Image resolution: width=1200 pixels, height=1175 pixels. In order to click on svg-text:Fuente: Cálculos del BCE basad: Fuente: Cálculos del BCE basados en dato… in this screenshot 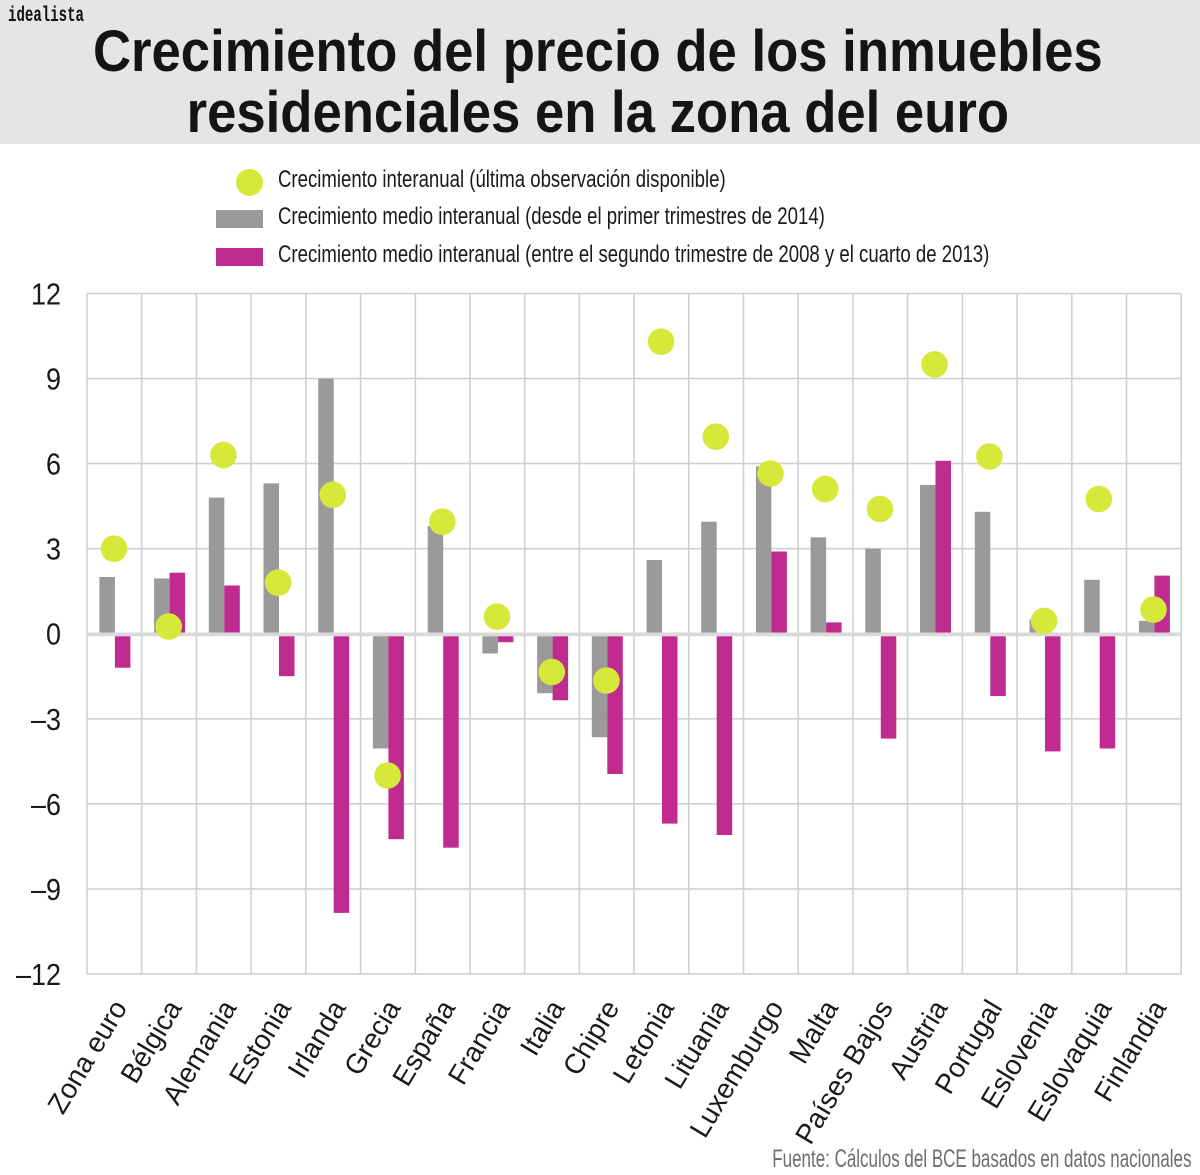, I will do `click(981, 1159)`.